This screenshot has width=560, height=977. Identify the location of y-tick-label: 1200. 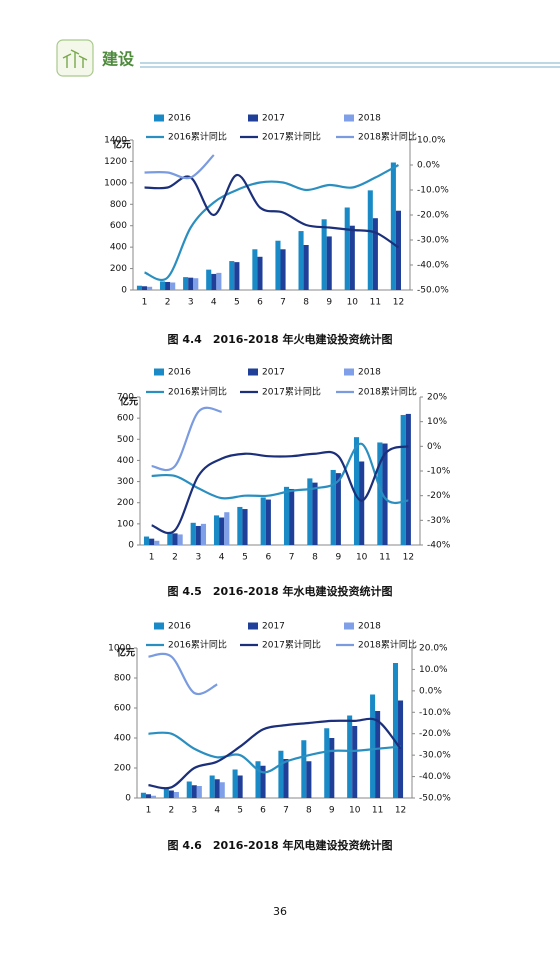
(115, 162).